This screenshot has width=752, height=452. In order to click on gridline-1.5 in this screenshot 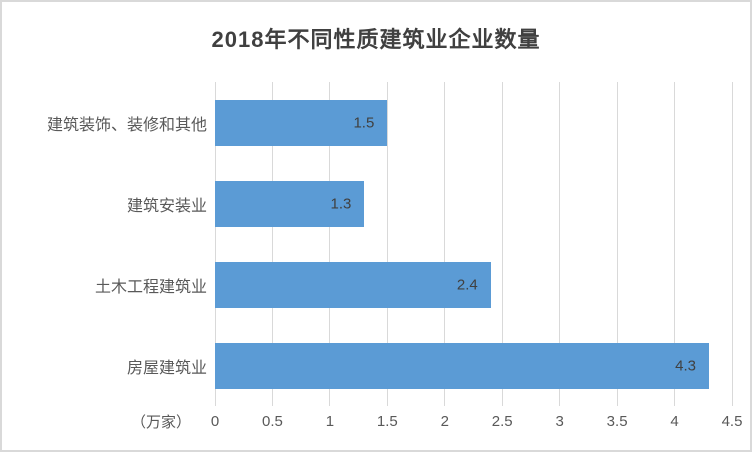, I will do `click(387, 244)`.